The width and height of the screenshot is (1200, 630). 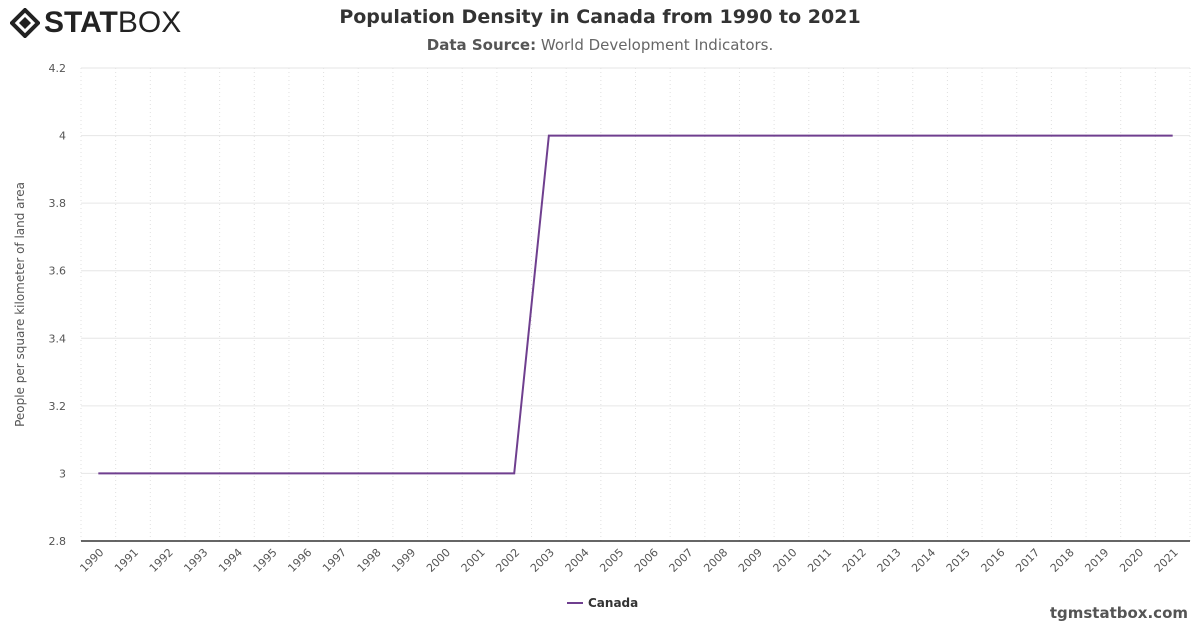 What do you see at coordinates (58, 68) in the screenshot?
I see `y-tick-label: 4.2` at bounding box center [58, 68].